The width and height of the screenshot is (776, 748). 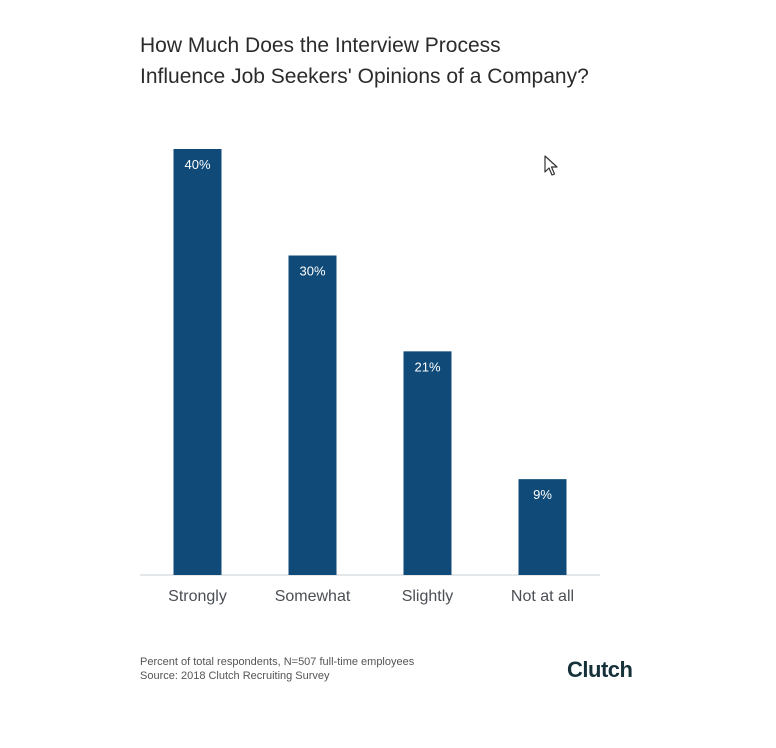 I want to click on value-label-slightly: 21%, so click(x=427, y=366).